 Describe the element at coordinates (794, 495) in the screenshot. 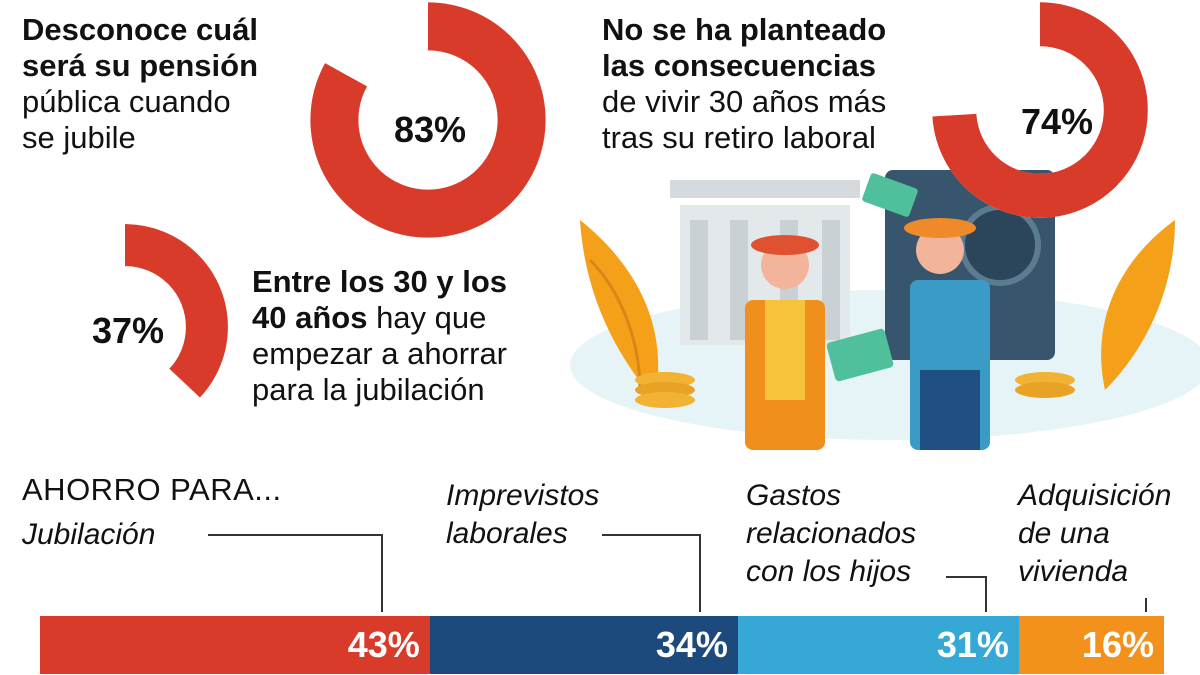

I see `category-line: Gastos` at that location.